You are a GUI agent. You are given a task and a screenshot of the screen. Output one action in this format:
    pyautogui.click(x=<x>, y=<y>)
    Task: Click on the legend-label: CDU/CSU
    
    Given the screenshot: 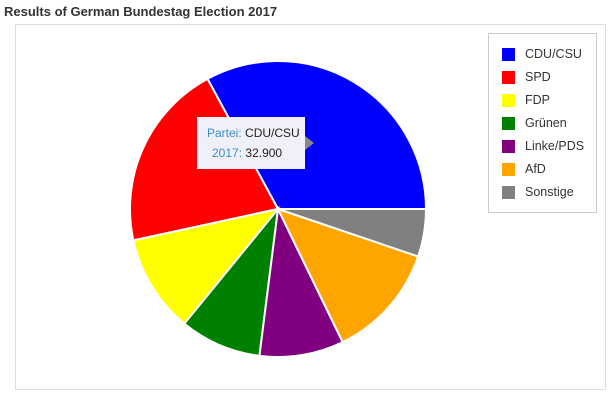 What is the action you would take?
    pyautogui.click(x=553, y=54)
    